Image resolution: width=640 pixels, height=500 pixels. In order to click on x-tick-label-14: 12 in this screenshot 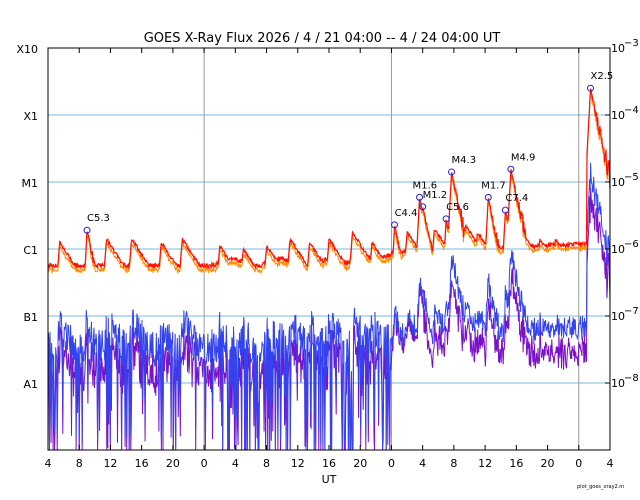, I will do `click(485, 463)`.